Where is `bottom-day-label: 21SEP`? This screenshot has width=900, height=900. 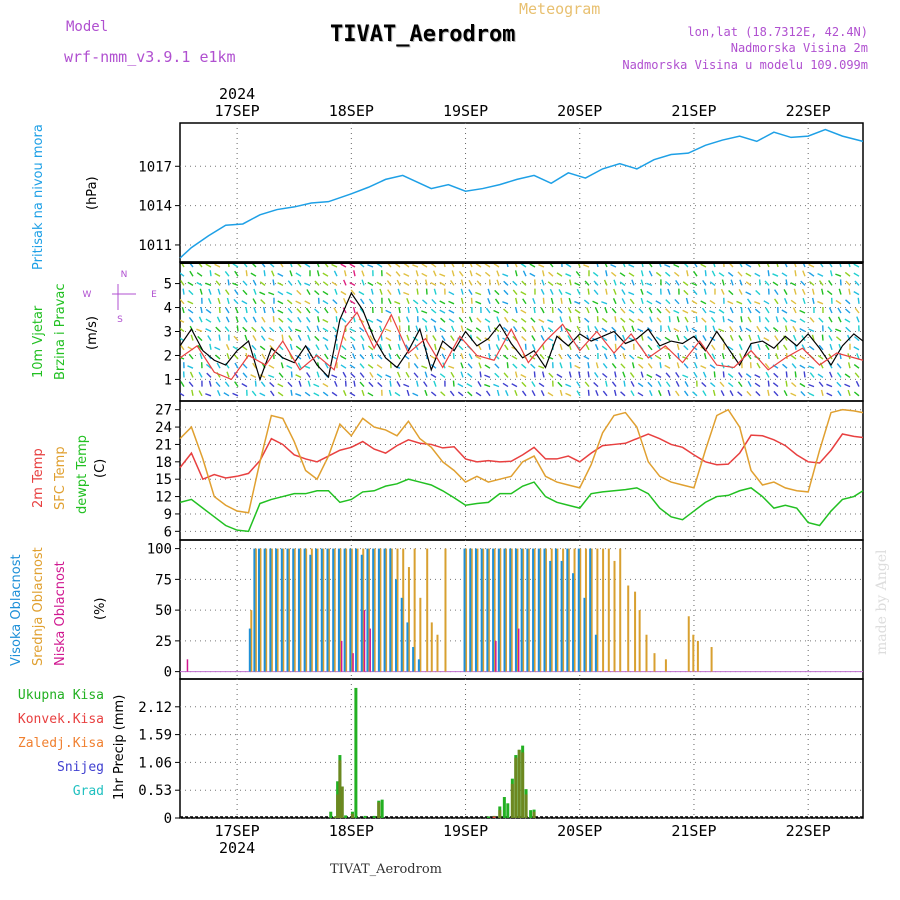
bottom-day-label: 21SEP is located at coordinates (693, 831).